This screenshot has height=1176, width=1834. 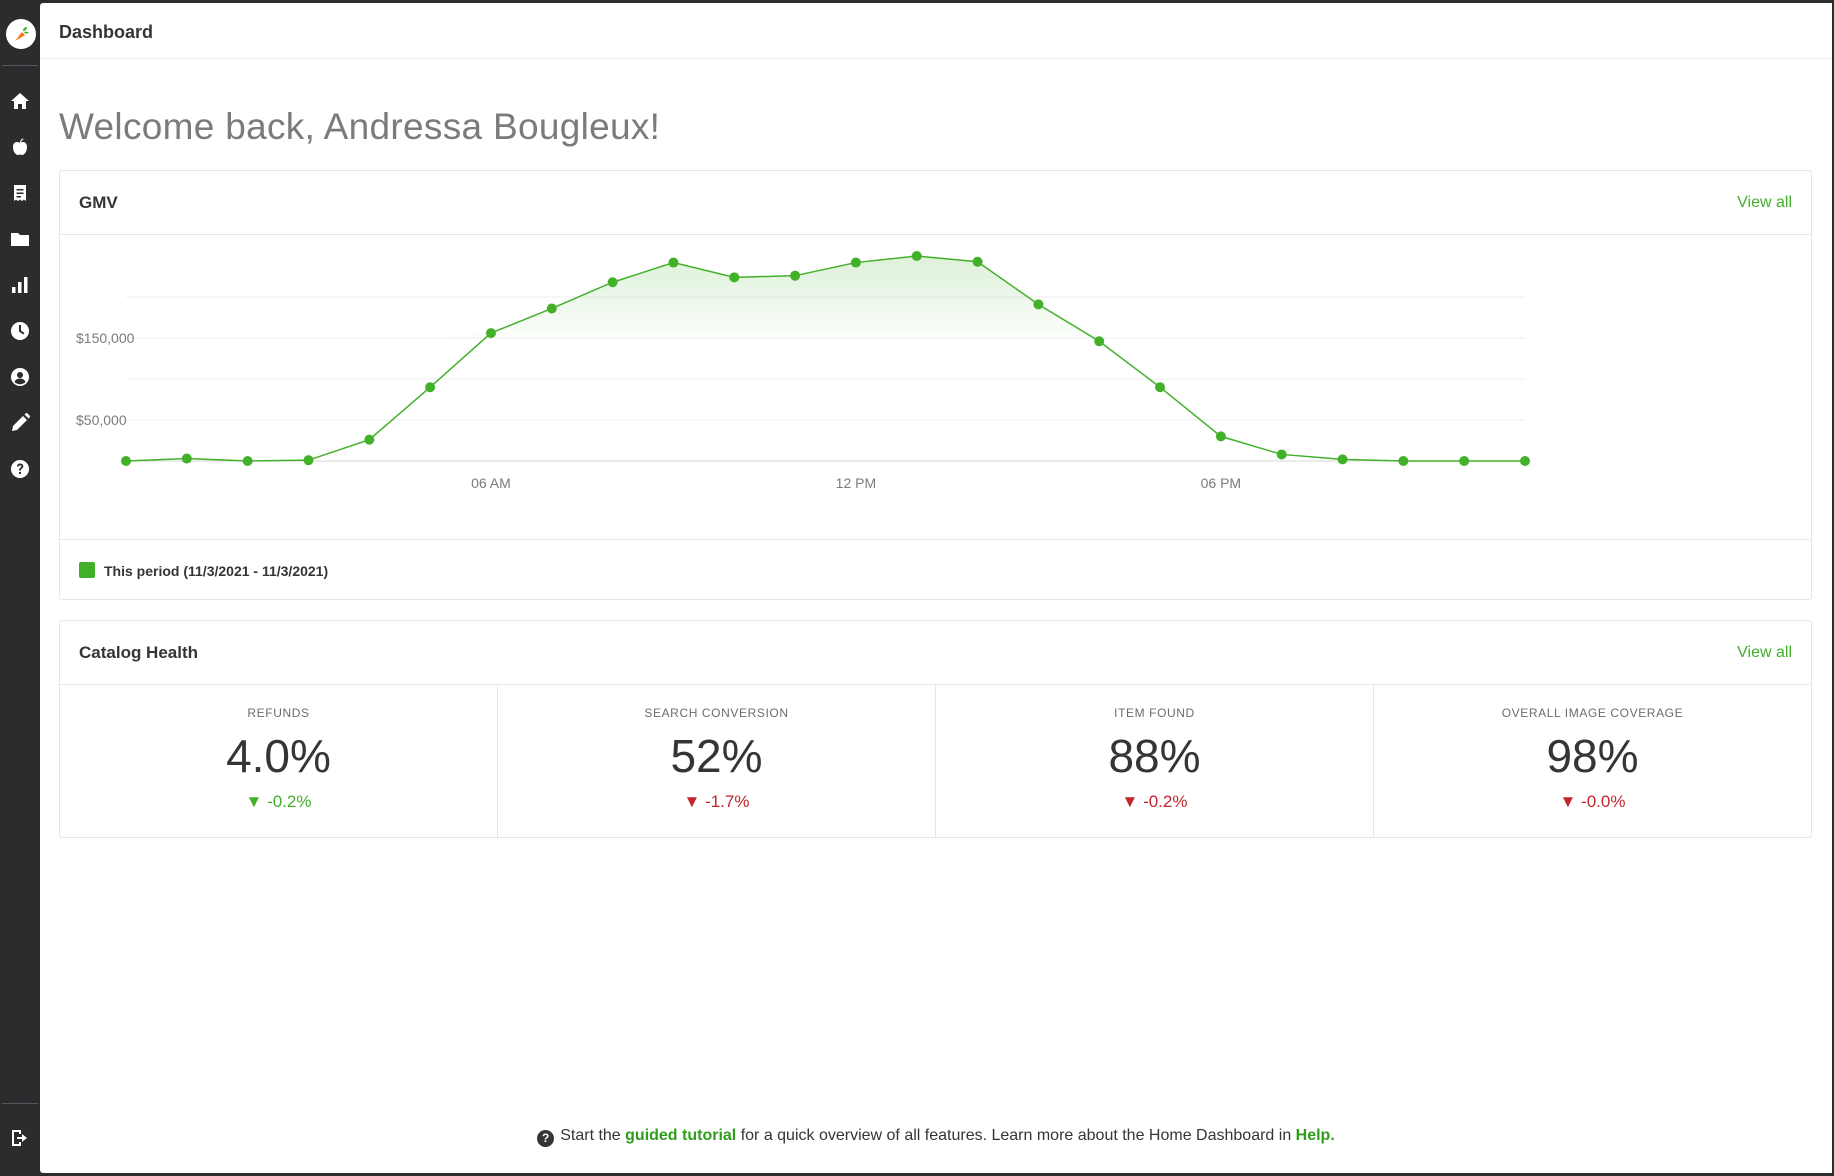 I want to click on question-circle-icon, so click(x=20, y=469).